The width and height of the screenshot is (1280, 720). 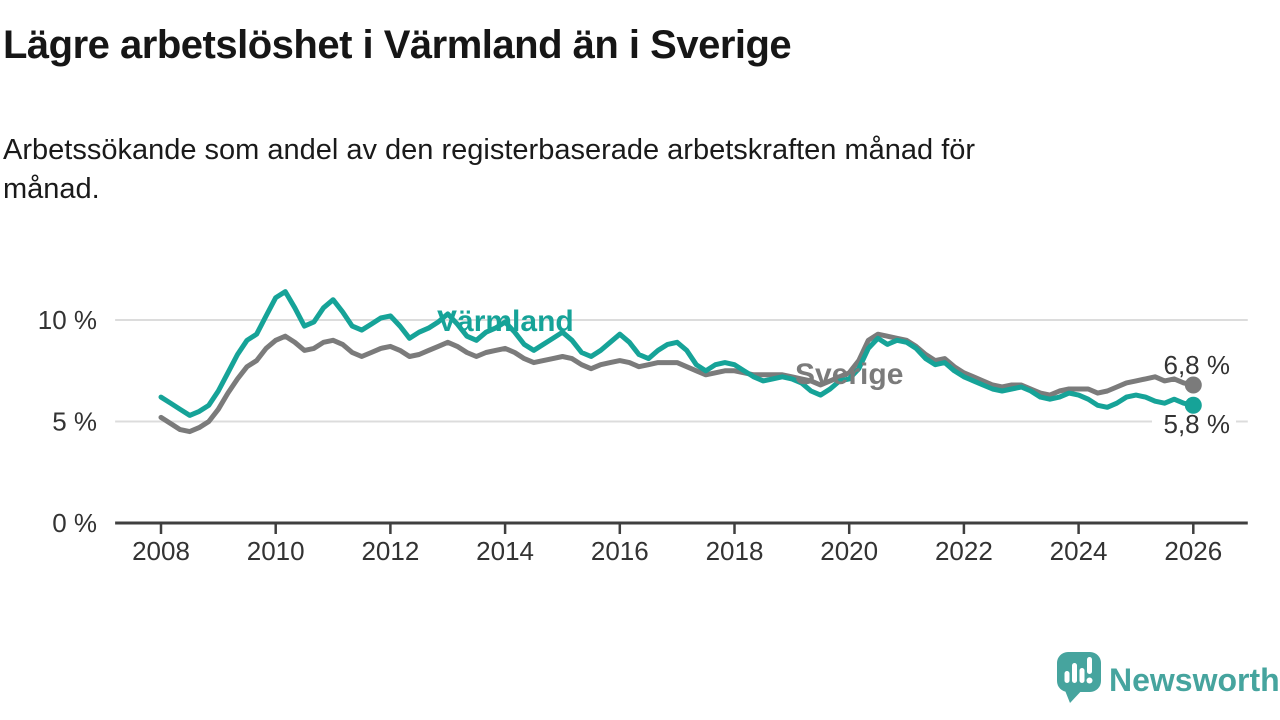 What do you see at coordinates (74, 422) in the screenshot?
I see `y-tick-label-5: 5 %` at bounding box center [74, 422].